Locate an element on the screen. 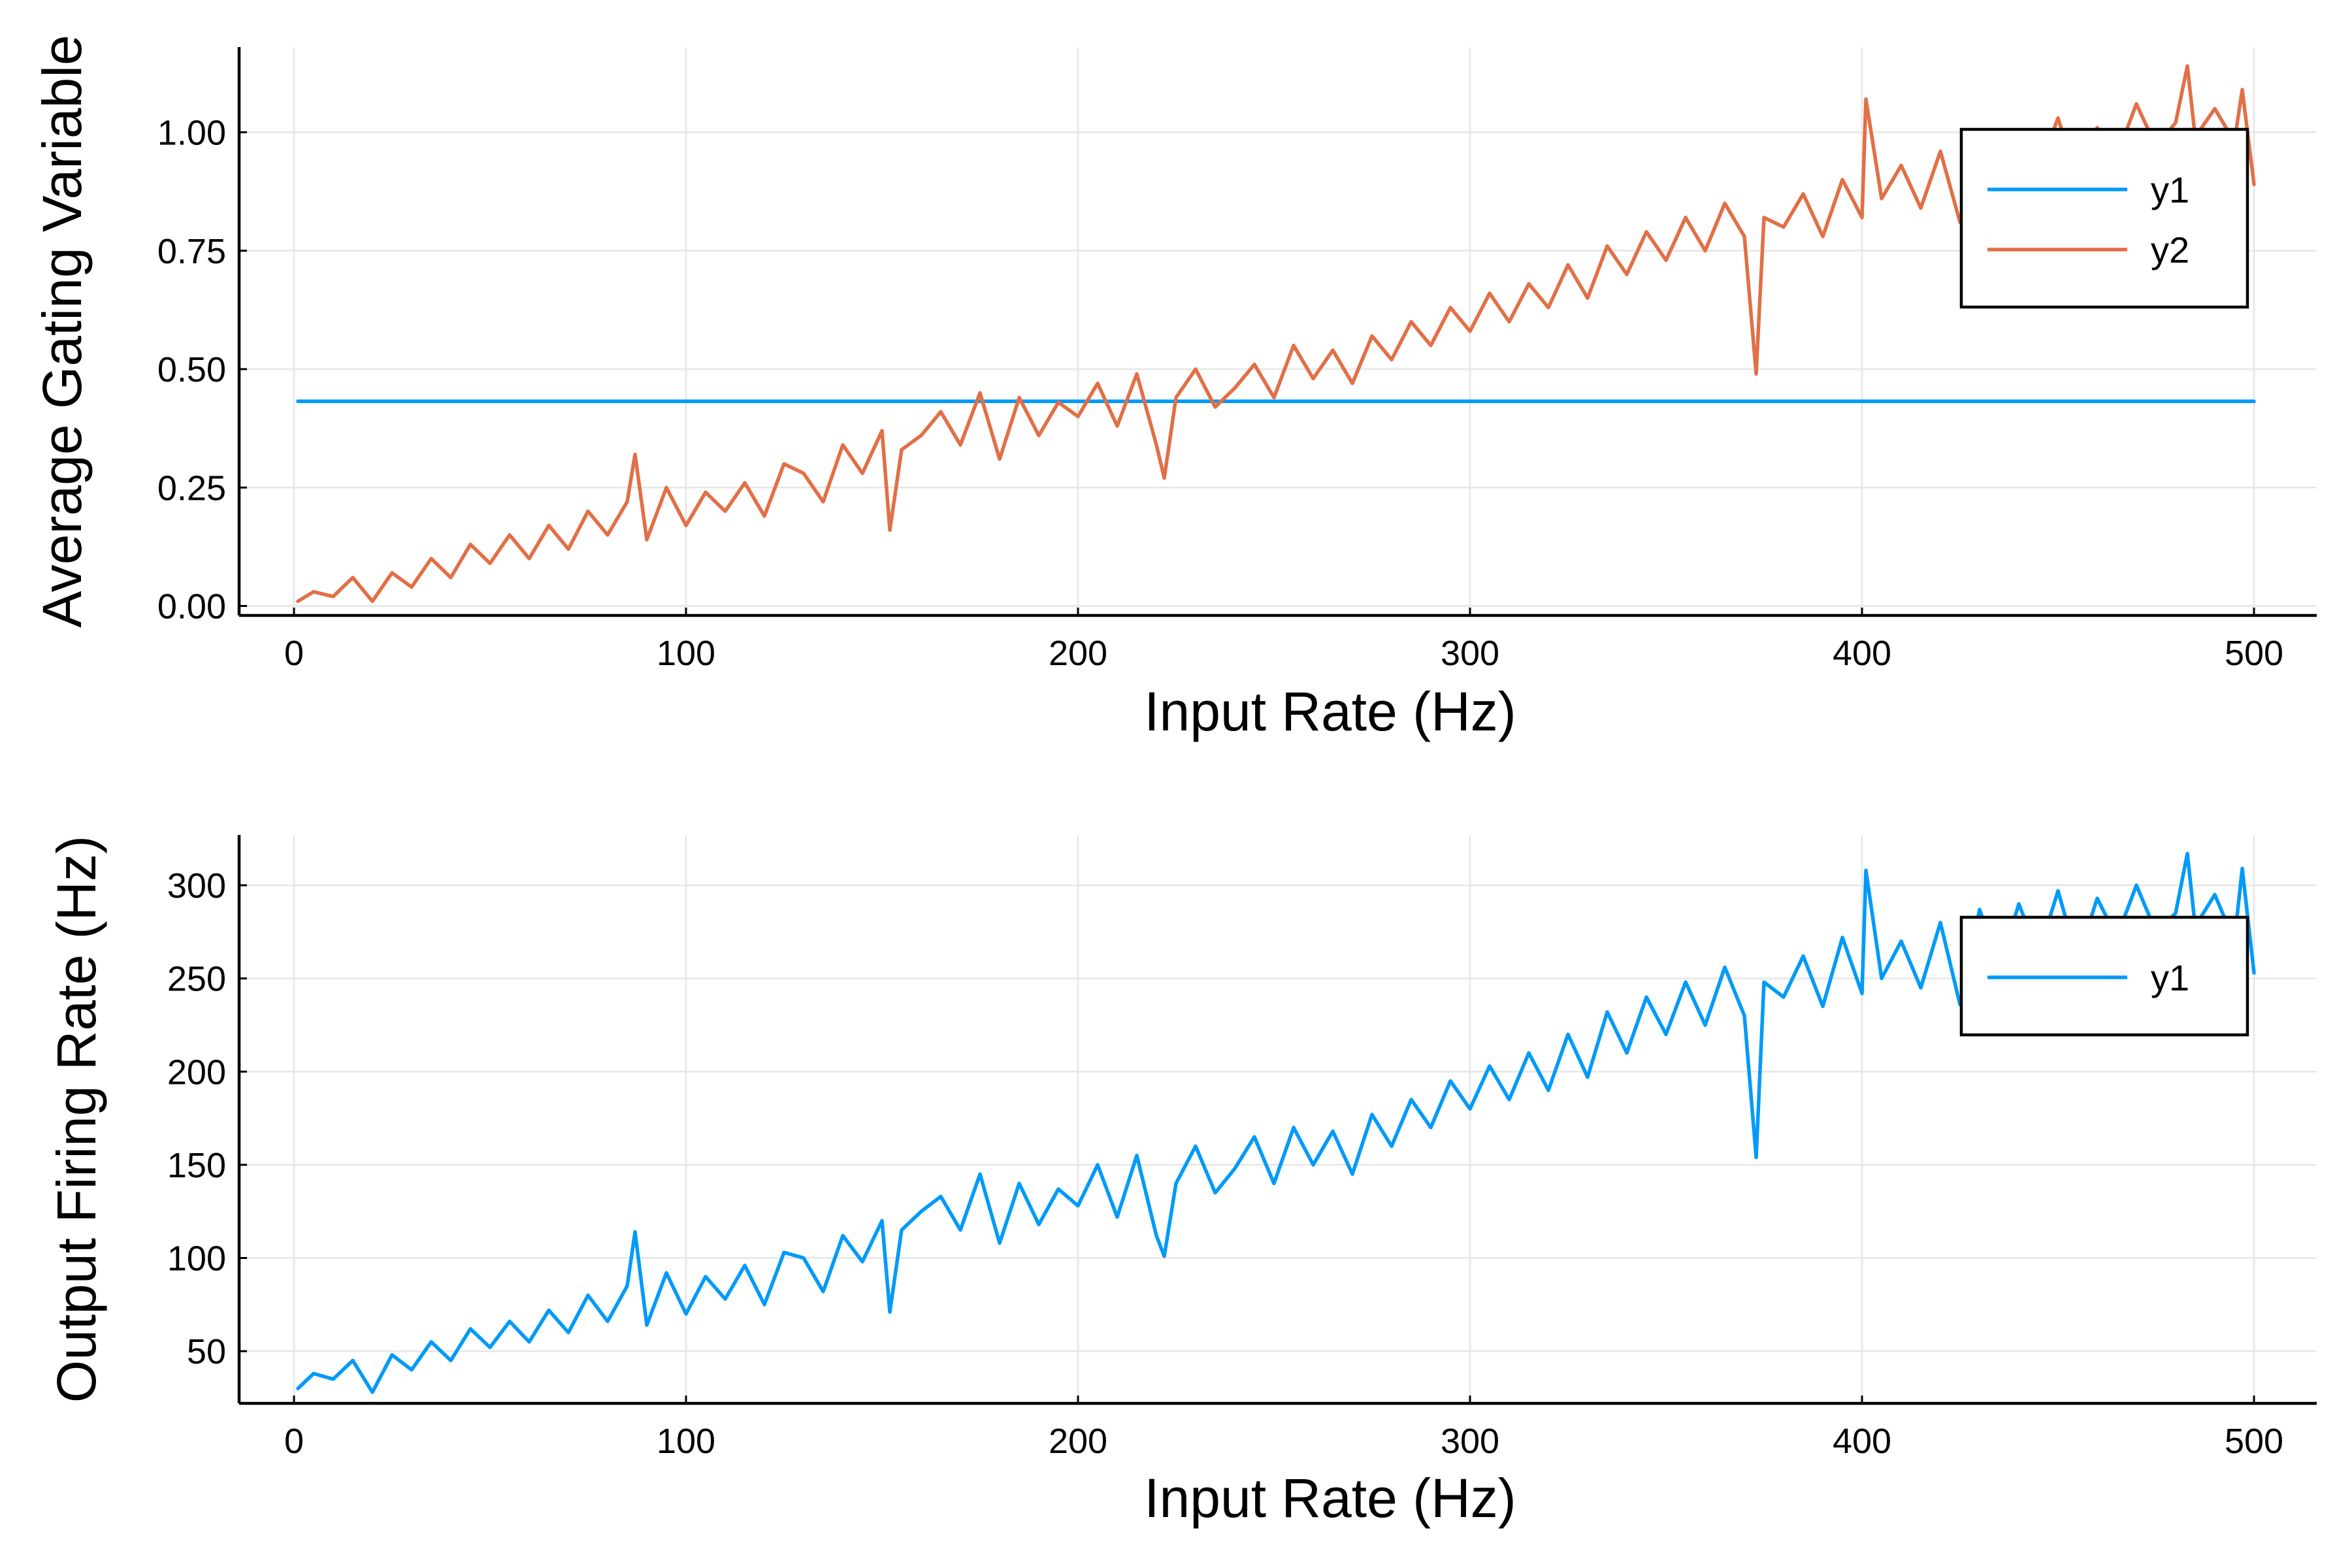  y-tick-label: 0.50 is located at coordinates (191, 369).